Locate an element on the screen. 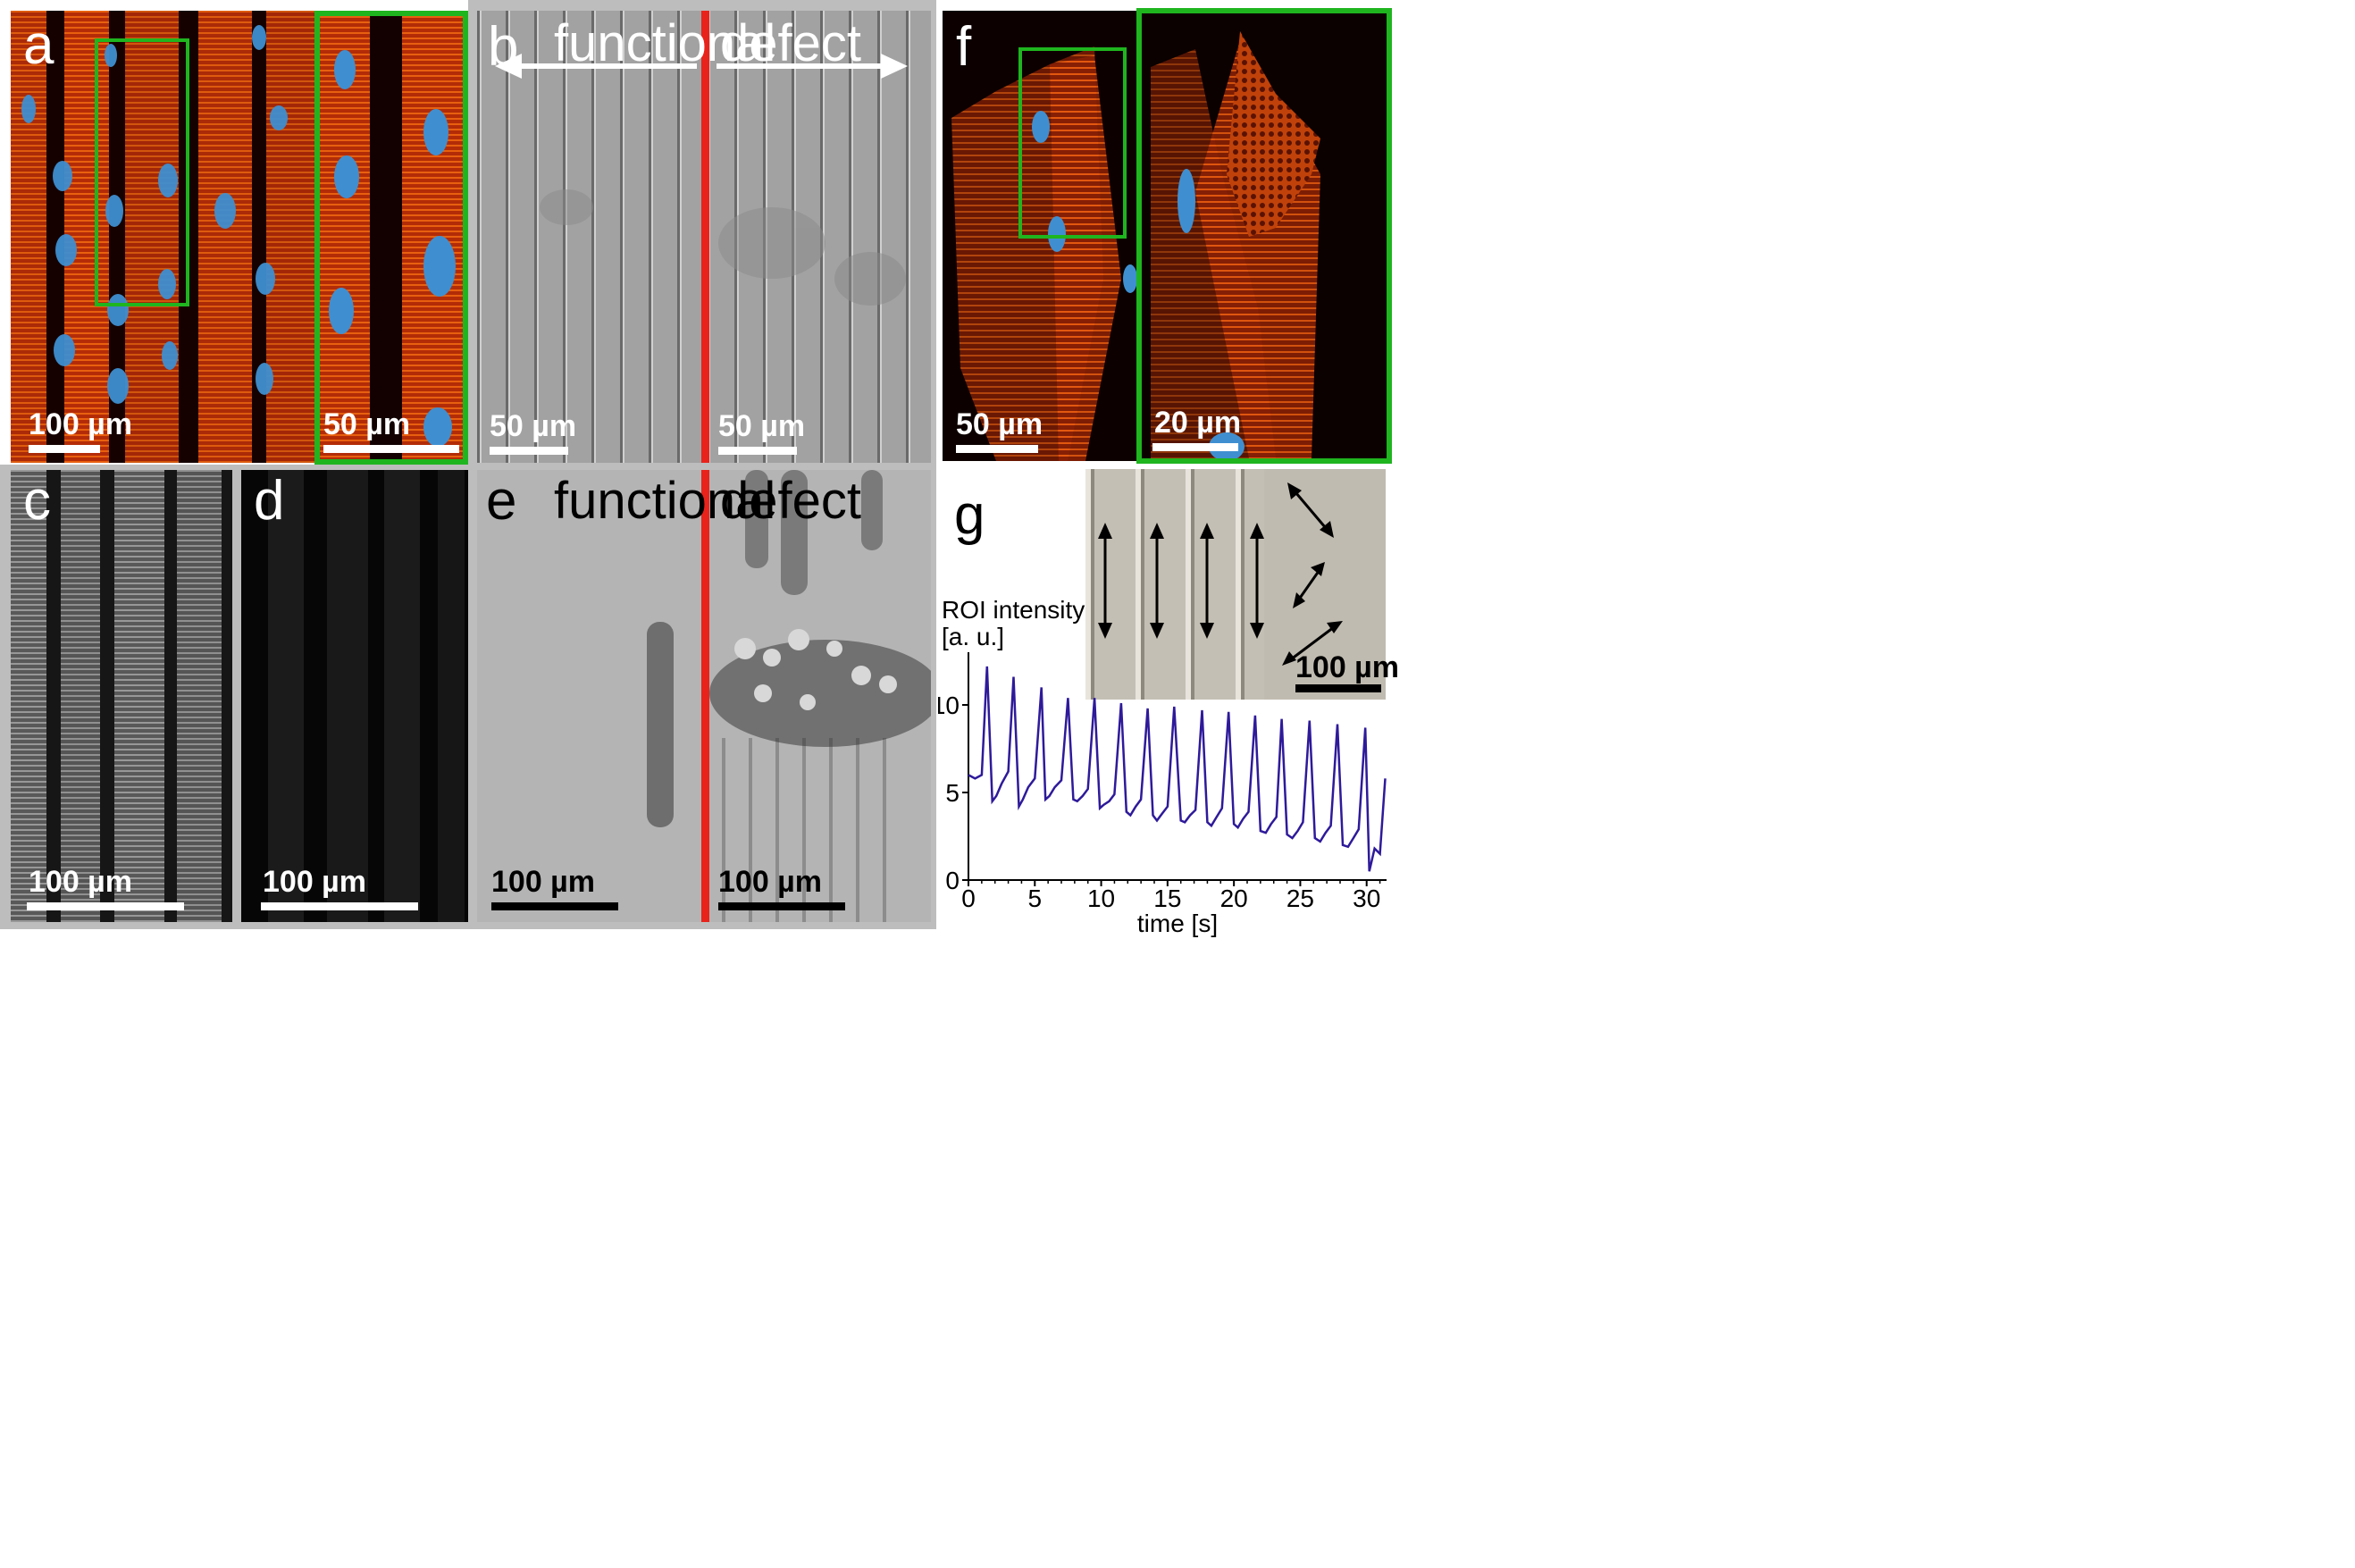 This screenshot has height=1568, width=2355. panel-f-inset-scalebar is located at coordinates (1195, 447).